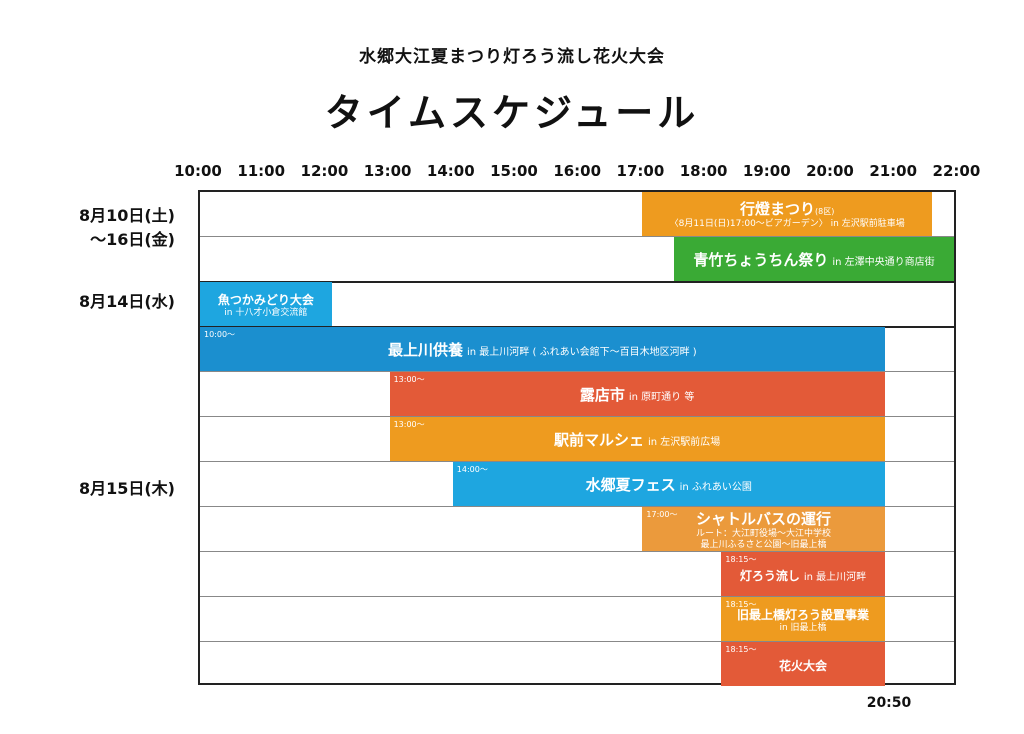 This screenshot has width=1024, height=734. Describe the element at coordinates (715, 487) in the screenshot. I see `event-location: in ふれあい公園` at that location.